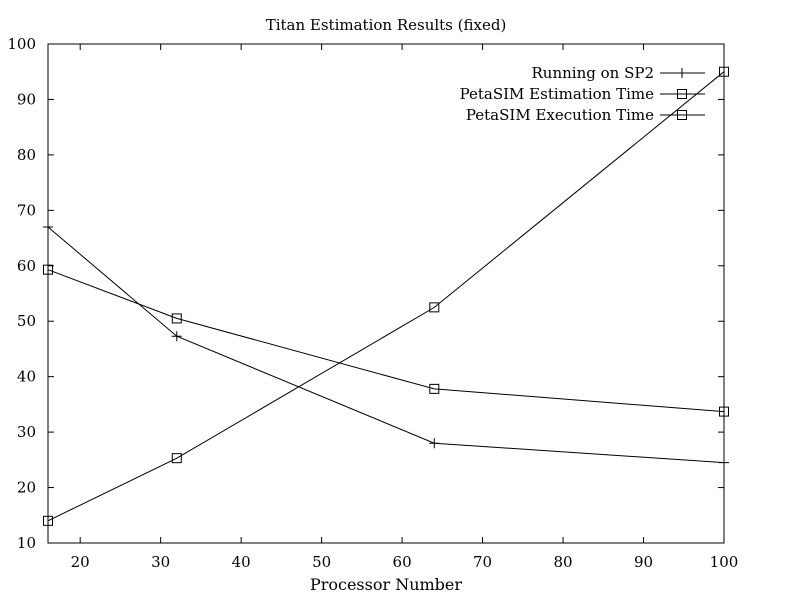  I want to click on x-tick-label: 80, so click(563, 562).